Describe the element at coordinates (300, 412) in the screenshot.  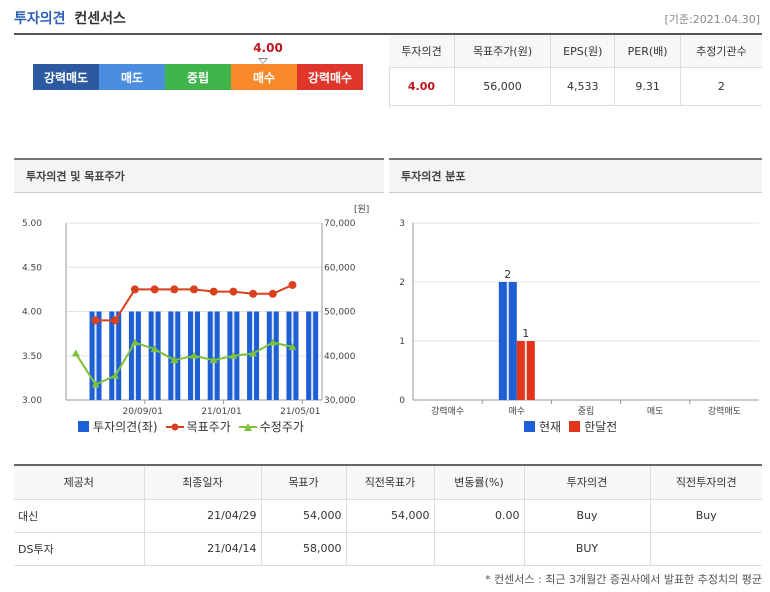
I see `x-tick-label: 21/05/01` at that location.